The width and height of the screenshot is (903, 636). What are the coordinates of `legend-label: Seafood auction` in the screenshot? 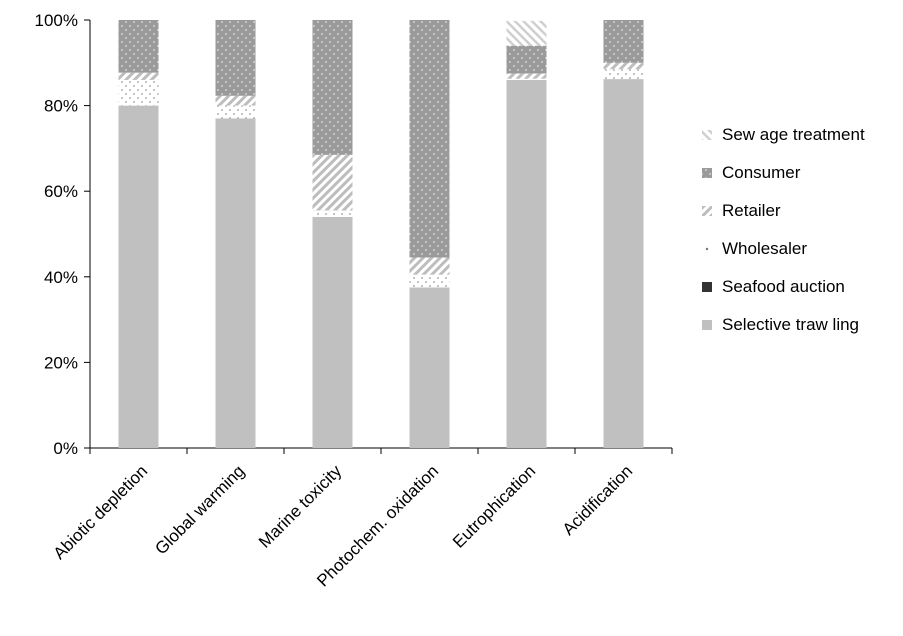 It's located at (783, 286).